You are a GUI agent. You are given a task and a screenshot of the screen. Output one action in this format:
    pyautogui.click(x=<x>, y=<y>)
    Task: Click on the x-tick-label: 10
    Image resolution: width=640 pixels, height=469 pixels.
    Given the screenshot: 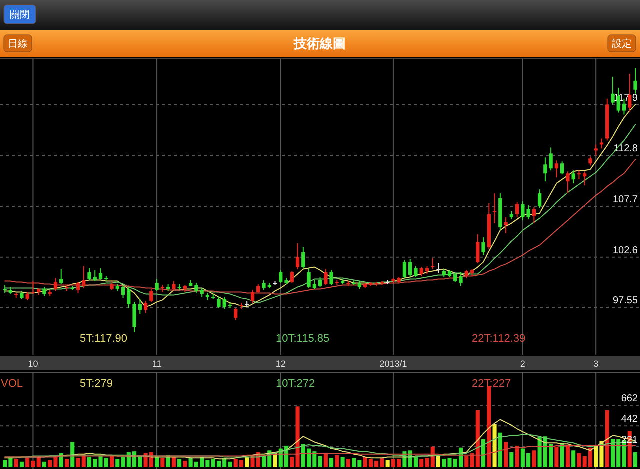 What is the action you would take?
    pyautogui.click(x=33, y=364)
    